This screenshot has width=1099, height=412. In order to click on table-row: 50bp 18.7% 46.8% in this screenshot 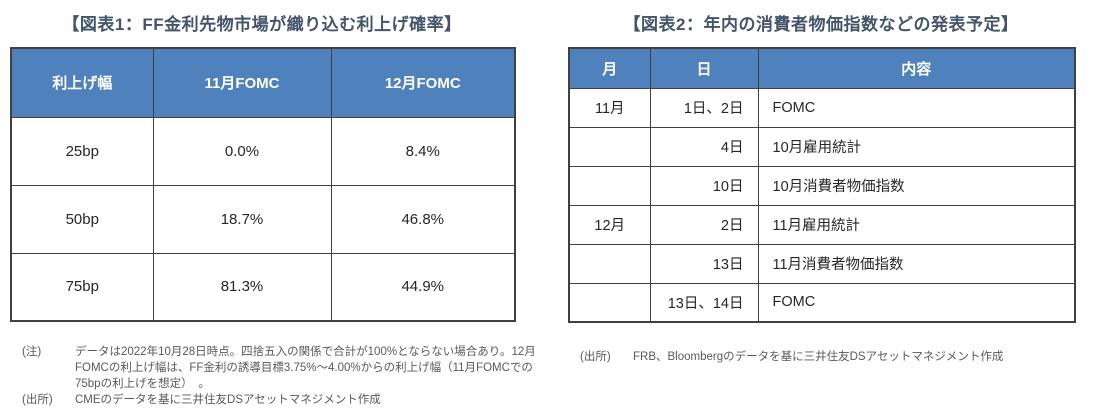, I will do `click(263, 219)`.